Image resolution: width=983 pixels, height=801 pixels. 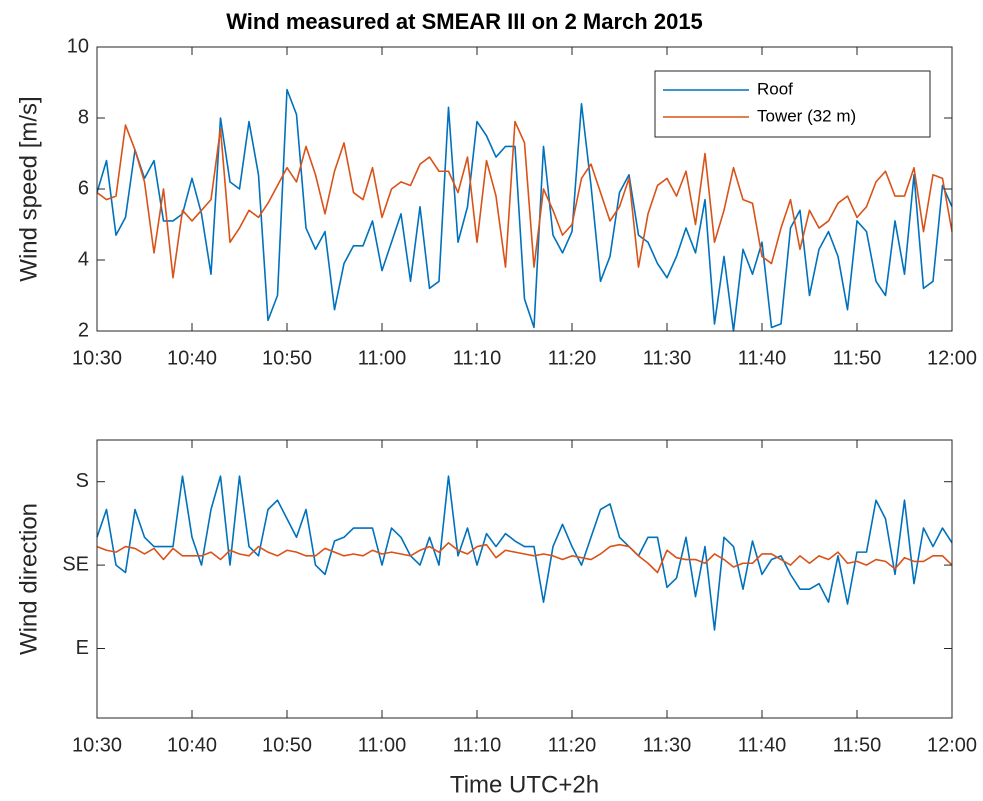 I want to click on legend-box, so click(x=792, y=104).